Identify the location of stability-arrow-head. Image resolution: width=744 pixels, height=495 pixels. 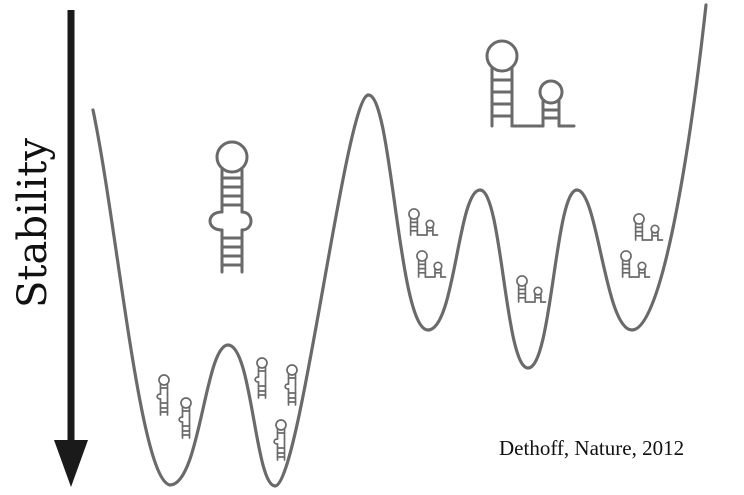
(71, 463).